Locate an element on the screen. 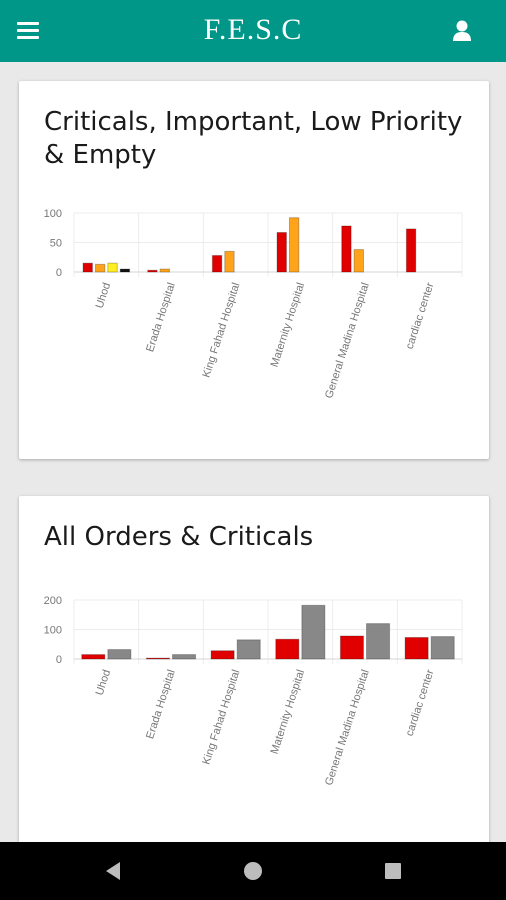 The width and height of the screenshot is (506, 900). home-icon is located at coordinates (253, 871).